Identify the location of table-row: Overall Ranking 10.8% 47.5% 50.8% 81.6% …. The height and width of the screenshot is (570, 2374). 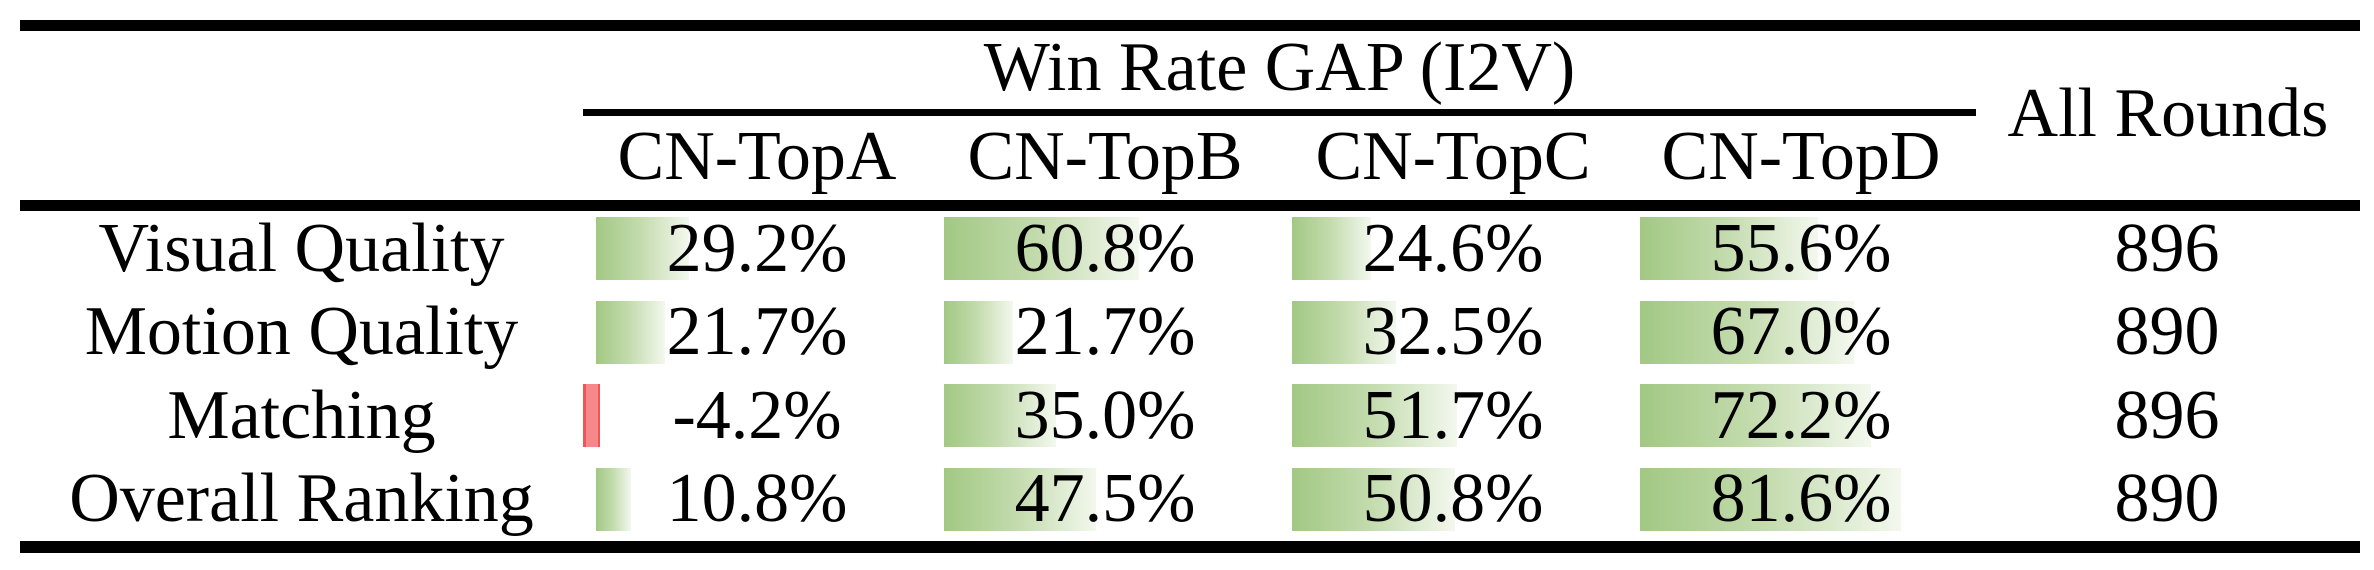
(1190, 500).